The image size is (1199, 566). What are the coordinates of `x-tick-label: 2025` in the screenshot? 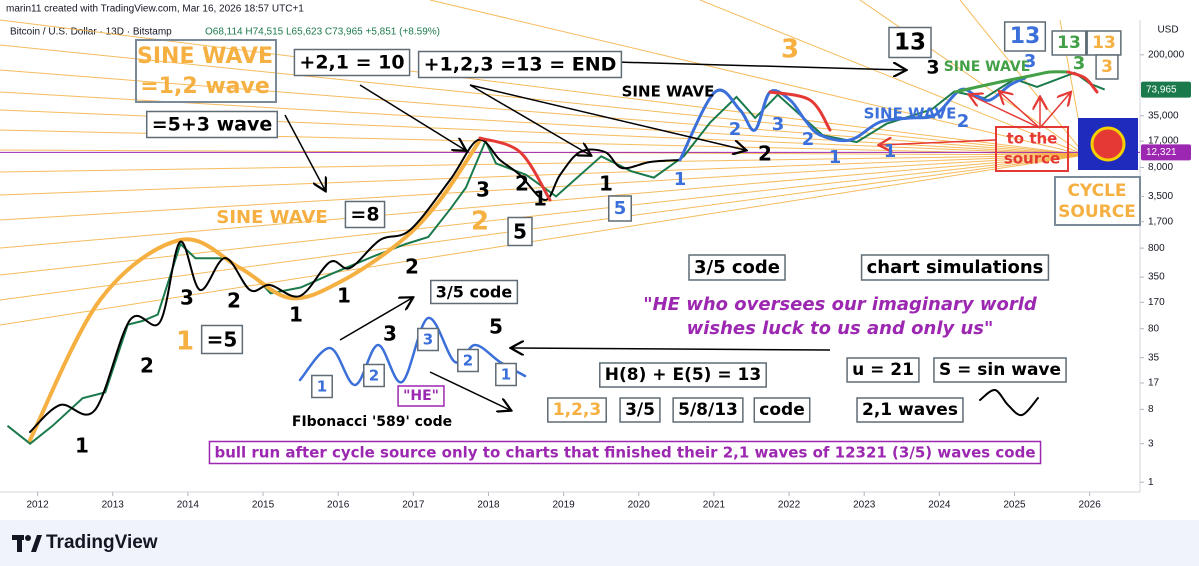 It's located at (1014, 505).